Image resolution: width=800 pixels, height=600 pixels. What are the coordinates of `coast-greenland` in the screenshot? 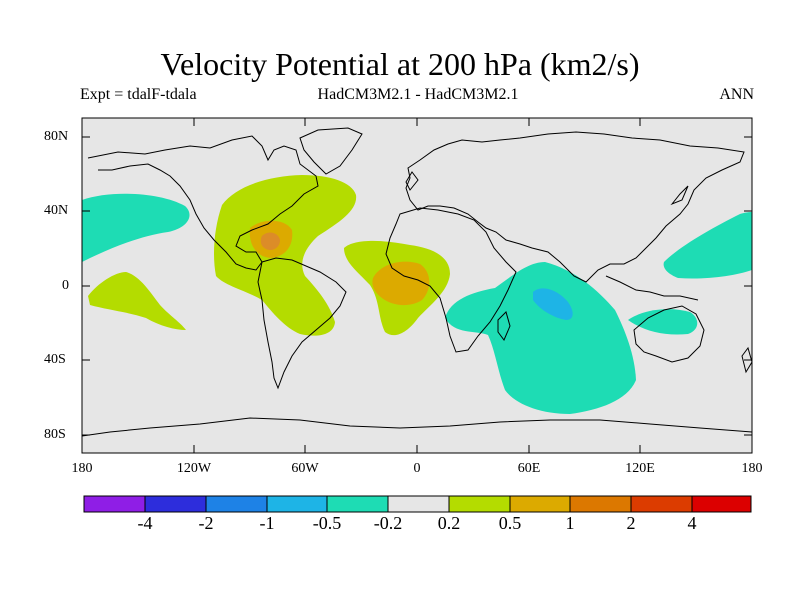 It's located at (331, 151).